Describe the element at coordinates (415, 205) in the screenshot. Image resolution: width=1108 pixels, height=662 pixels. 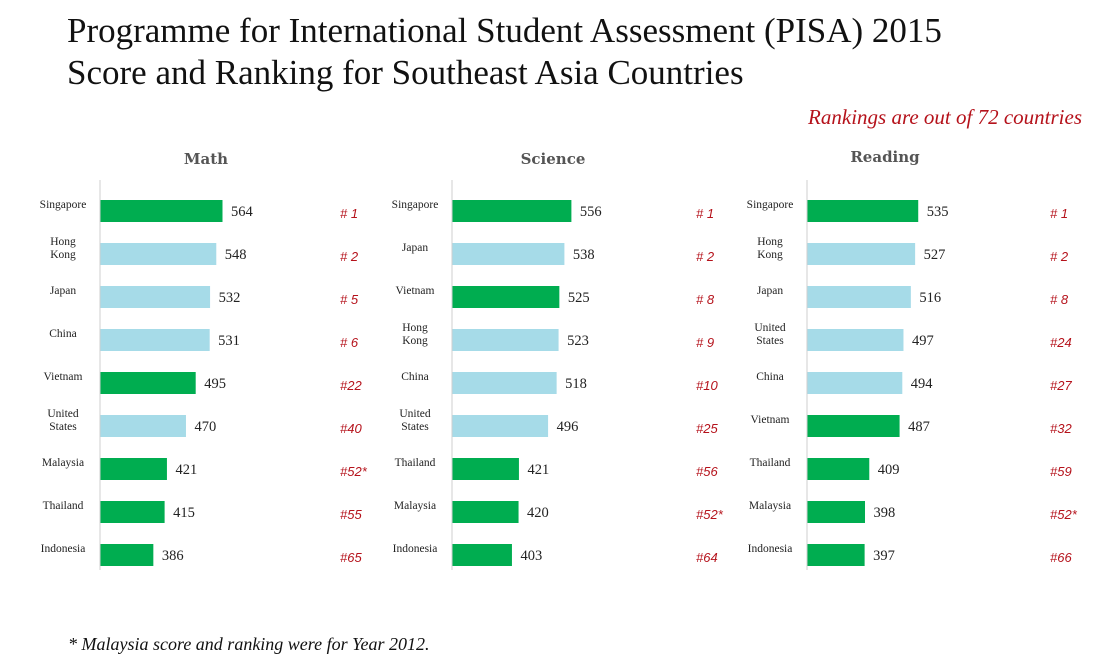
I see `science-category-label-singapore: Singapore` at that location.